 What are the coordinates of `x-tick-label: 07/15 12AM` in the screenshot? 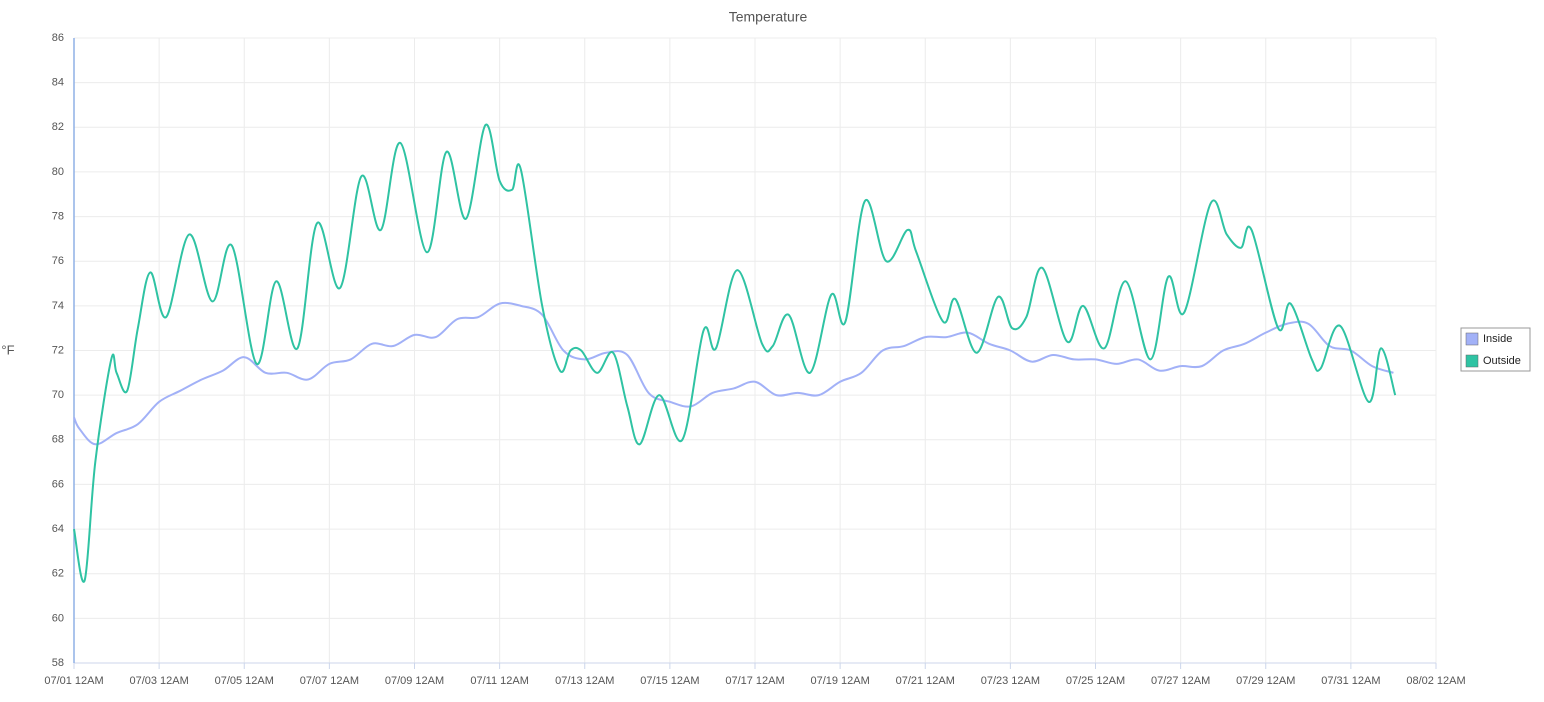 It's located at (669, 681).